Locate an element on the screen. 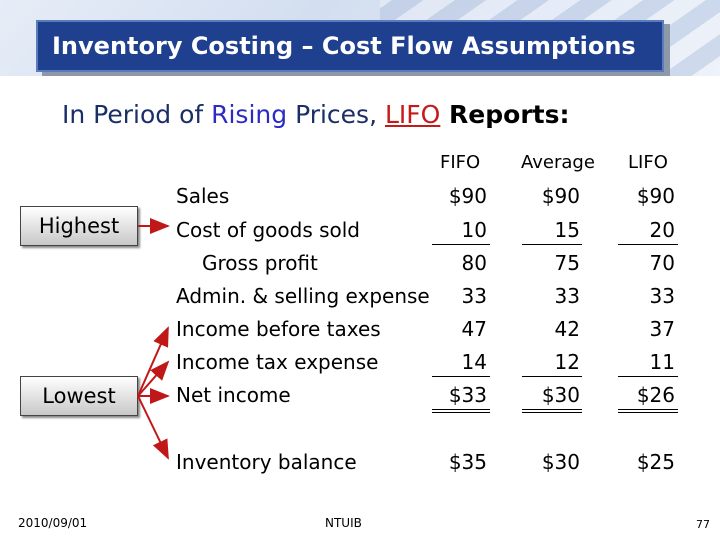  subtitle-part1: In Period of is located at coordinates (137, 114).